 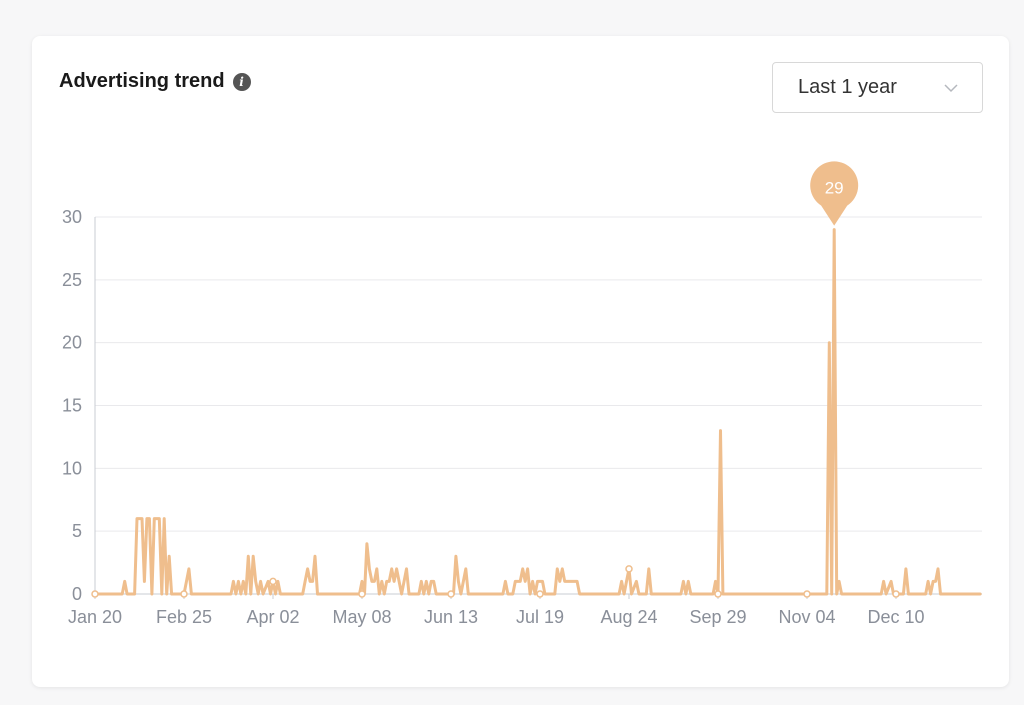 I want to click on time-range-value: Last 1 year, so click(x=847, y=87).